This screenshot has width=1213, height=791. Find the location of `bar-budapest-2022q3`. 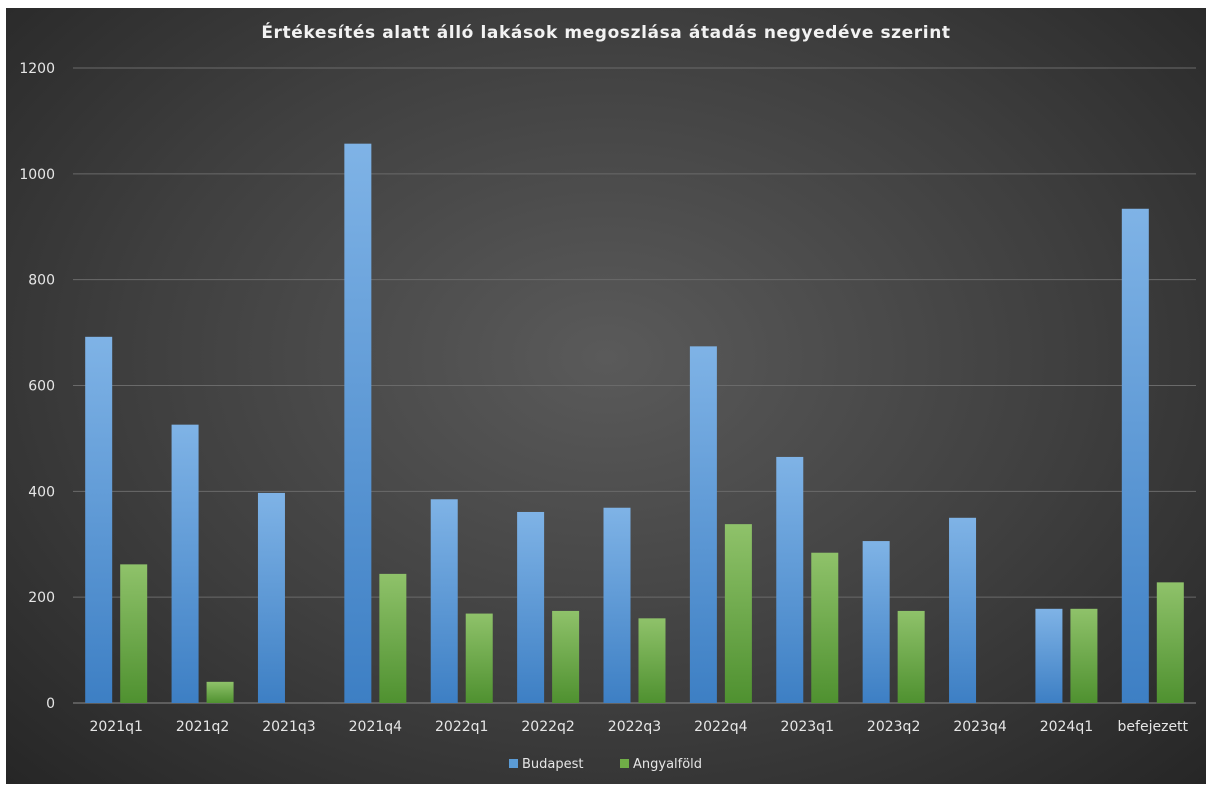

bar-budapest-2022q3 is located at coordinates (617, 605).